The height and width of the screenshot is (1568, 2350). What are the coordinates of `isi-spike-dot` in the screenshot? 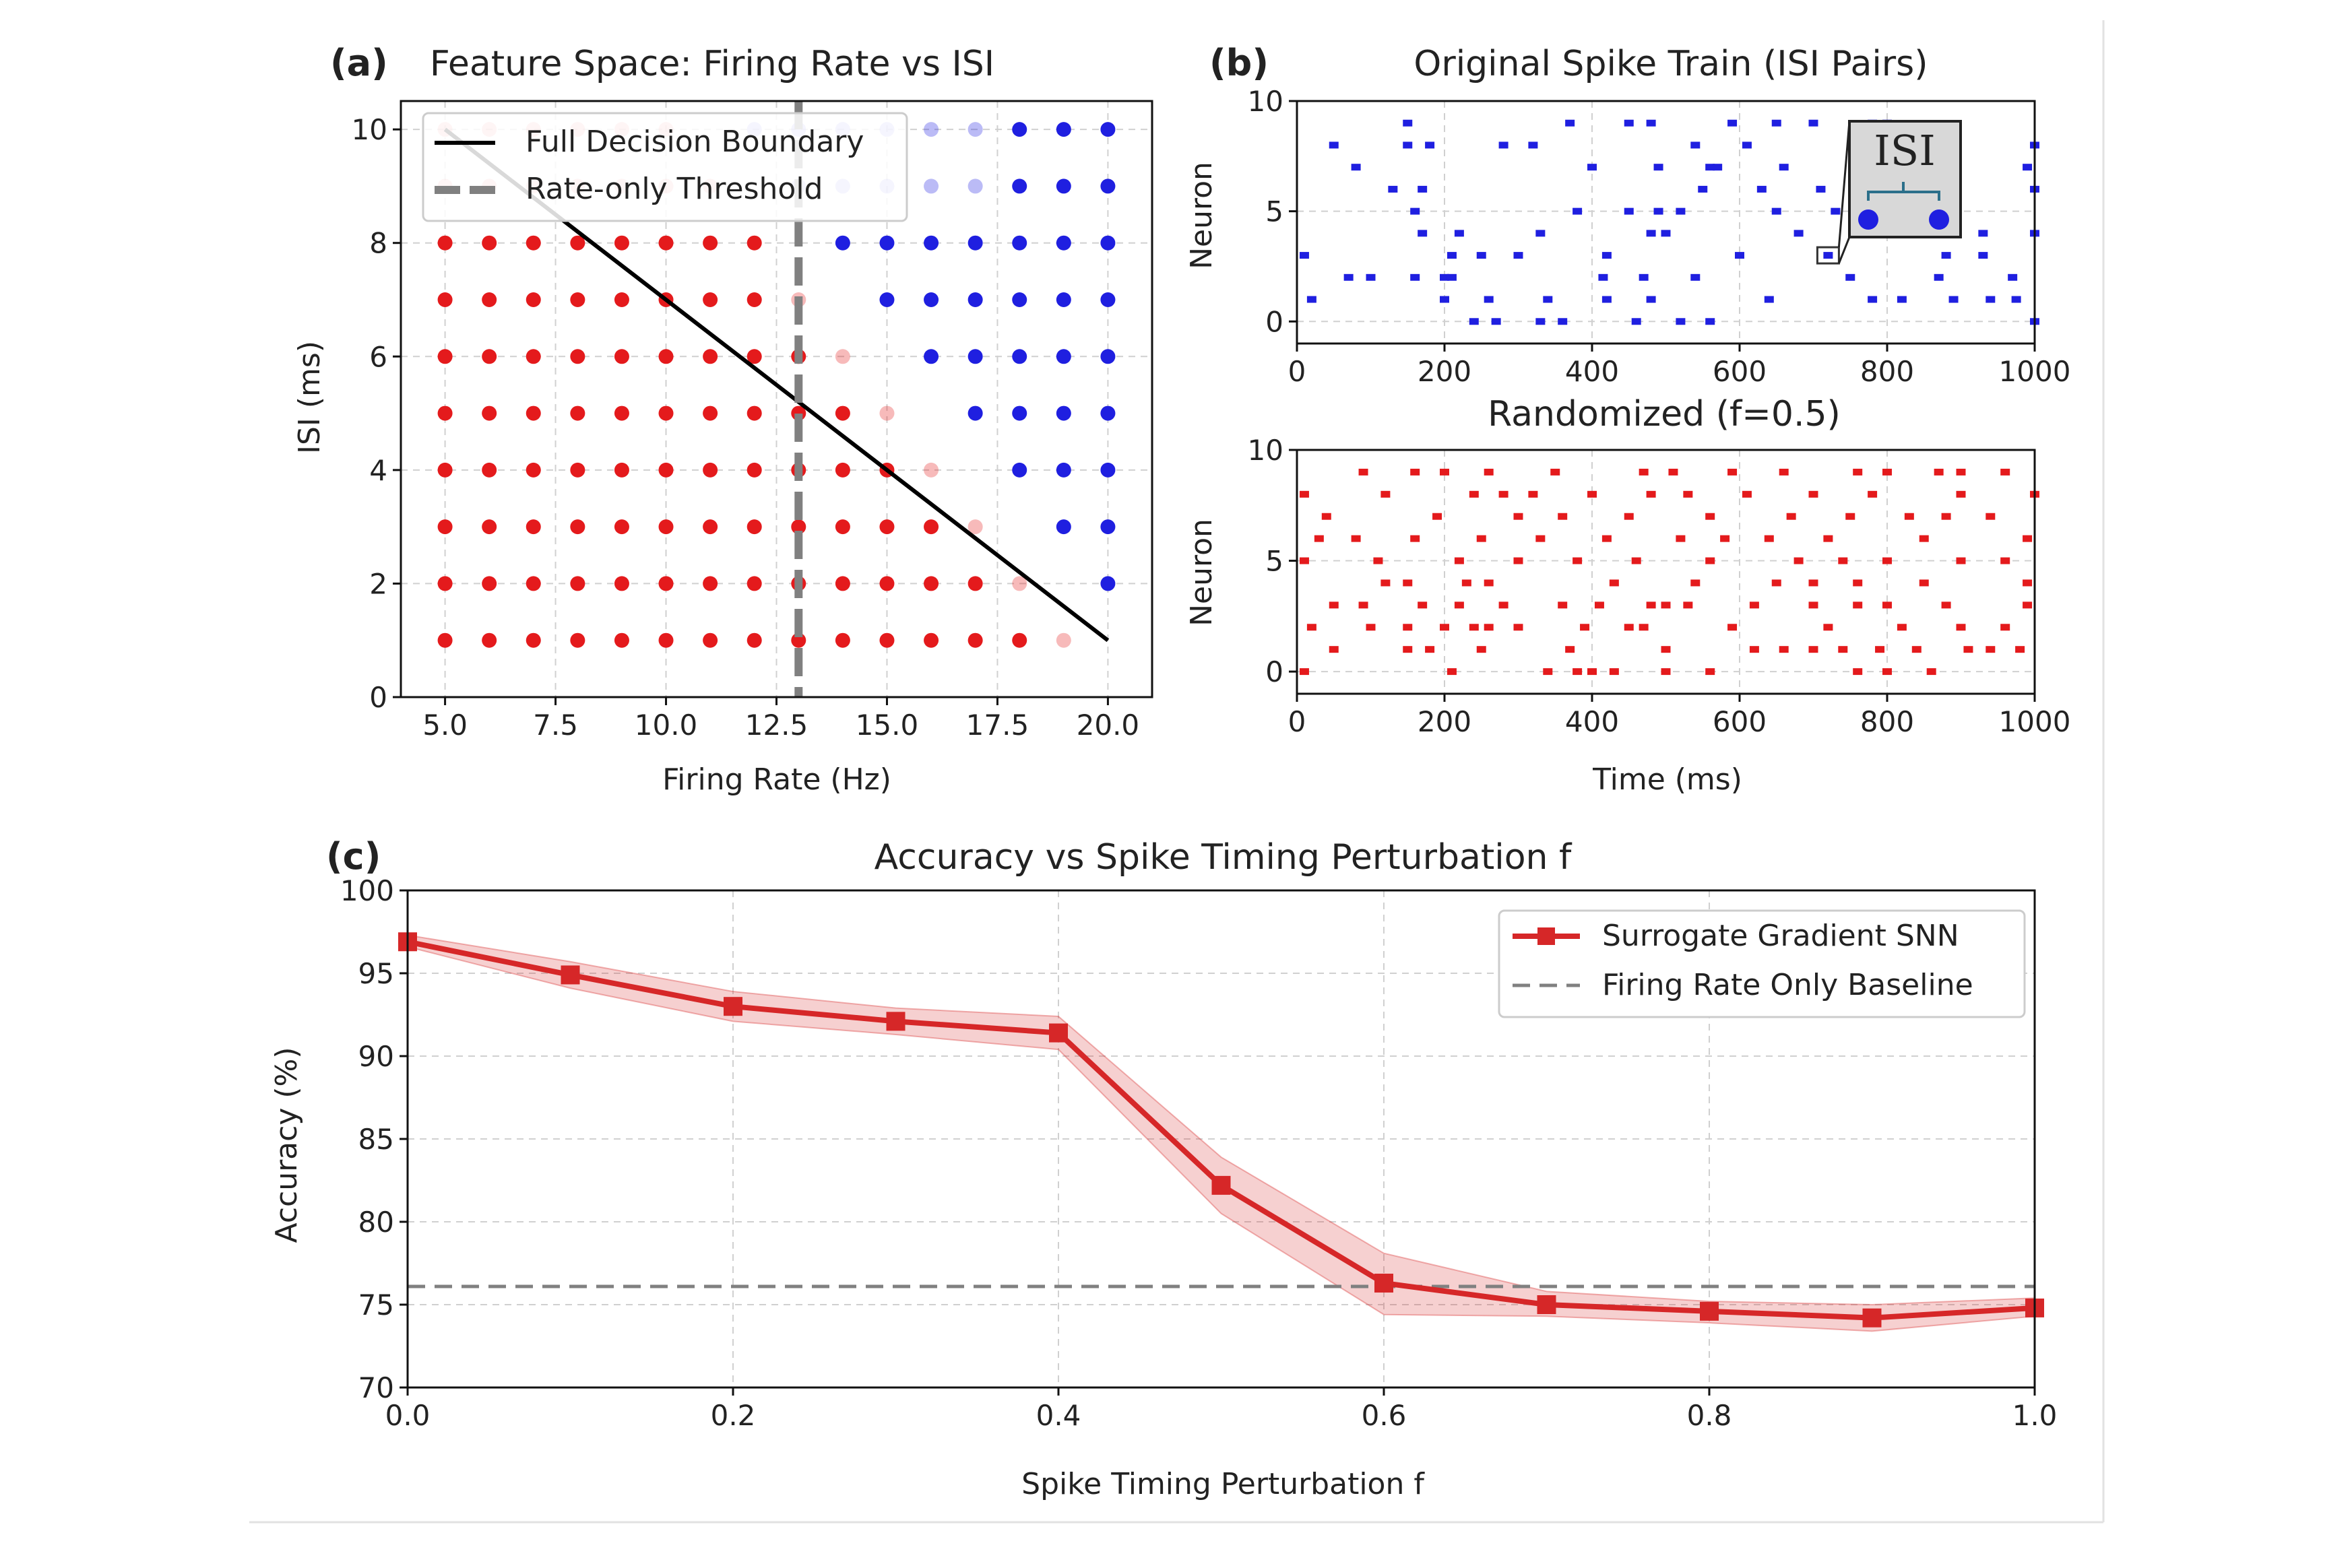 It's located at (1868, 219).